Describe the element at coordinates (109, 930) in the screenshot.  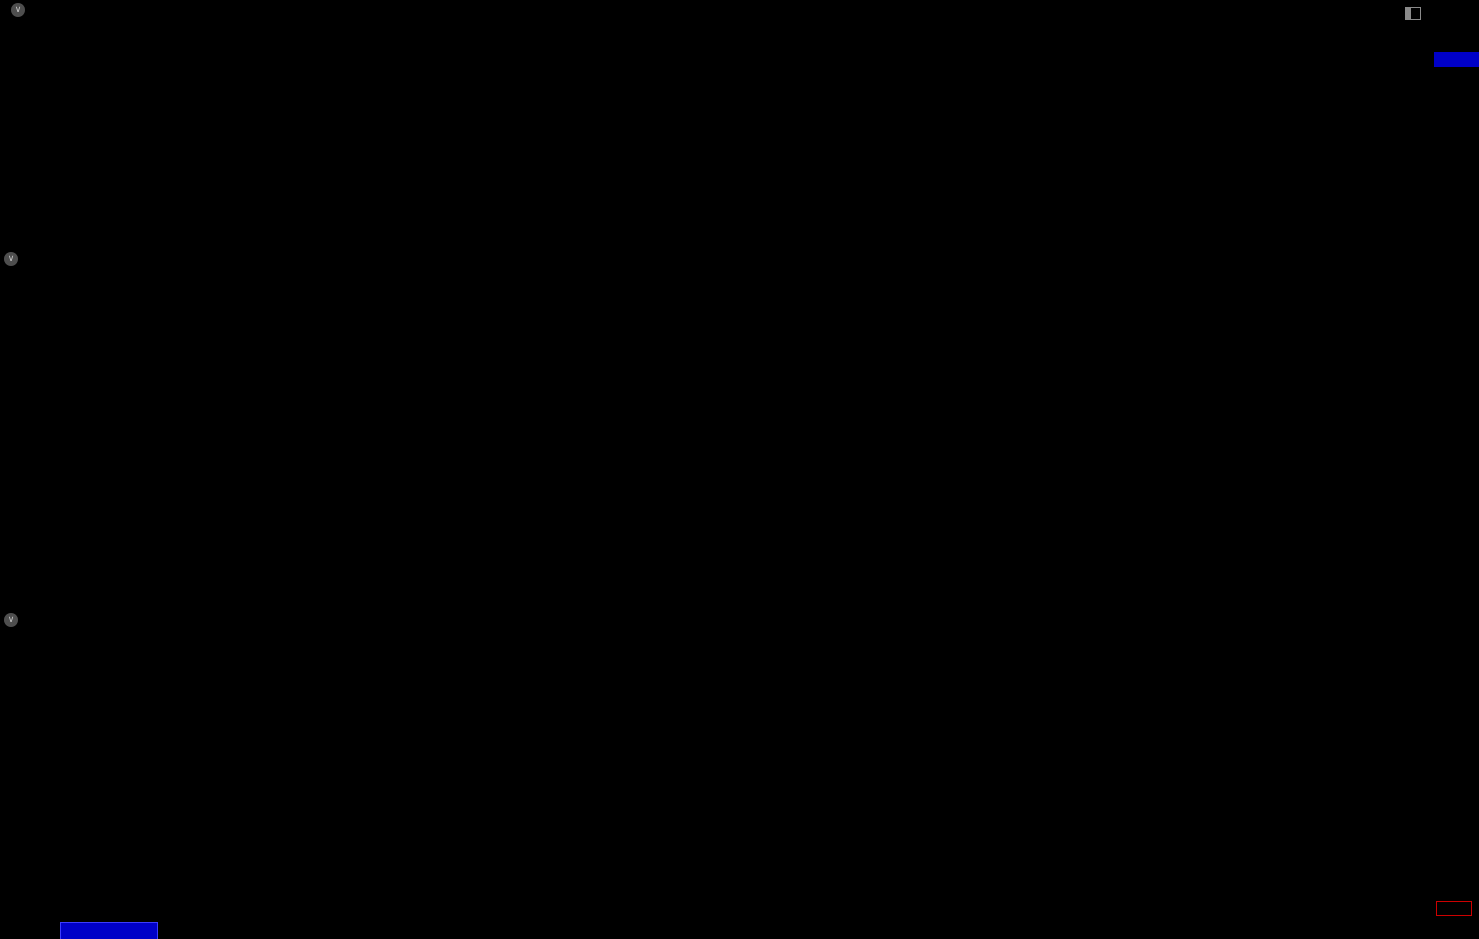
I see `date-box` at that location.